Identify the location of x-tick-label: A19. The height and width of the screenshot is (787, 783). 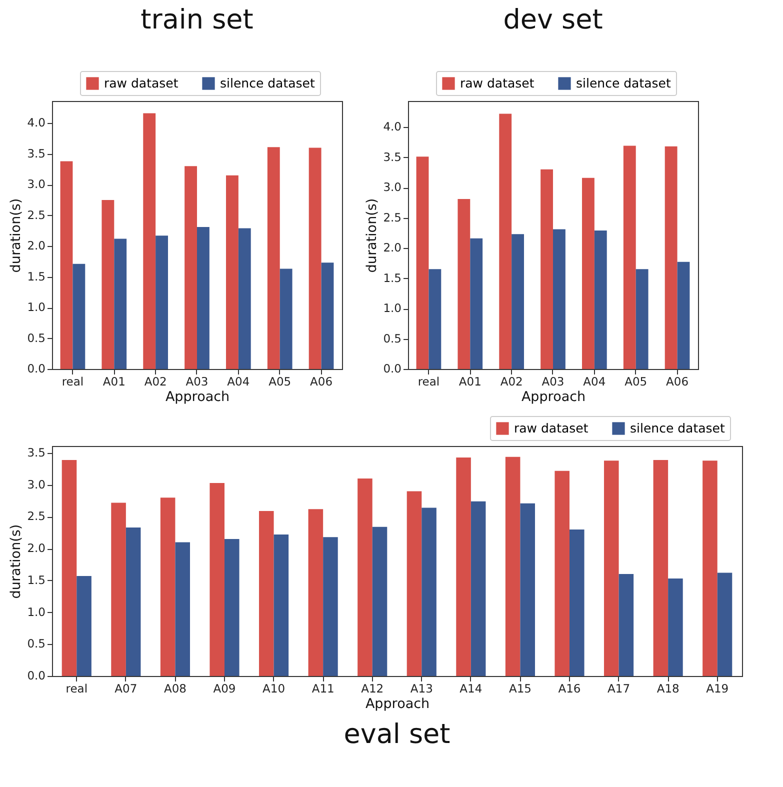
(717, 689).